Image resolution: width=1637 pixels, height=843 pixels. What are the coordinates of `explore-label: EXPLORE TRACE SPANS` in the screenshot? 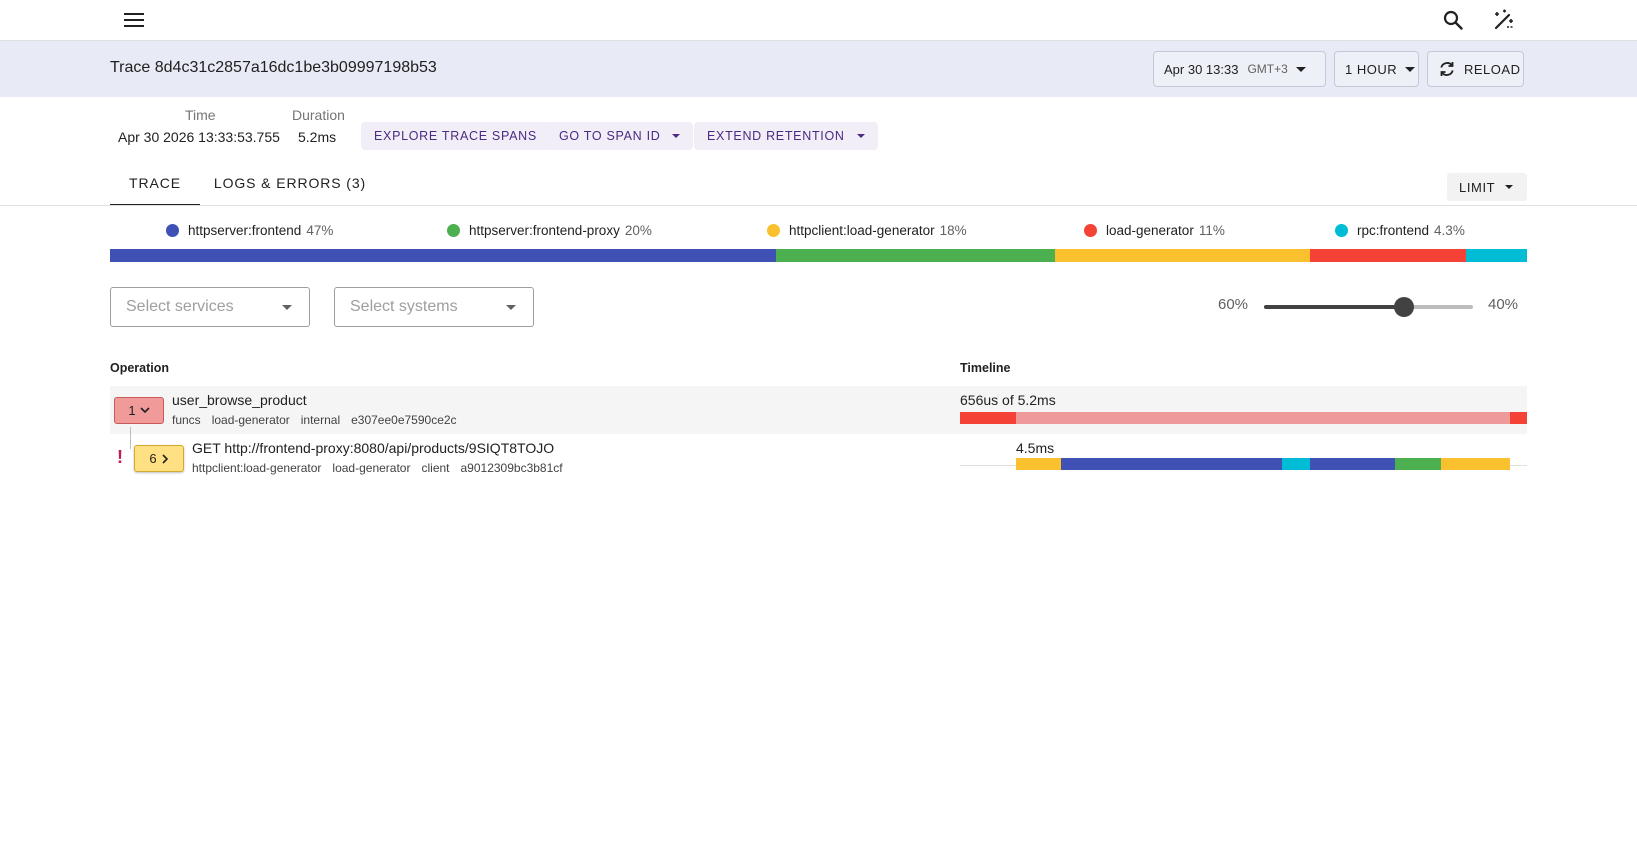 It's located at (455, 136).